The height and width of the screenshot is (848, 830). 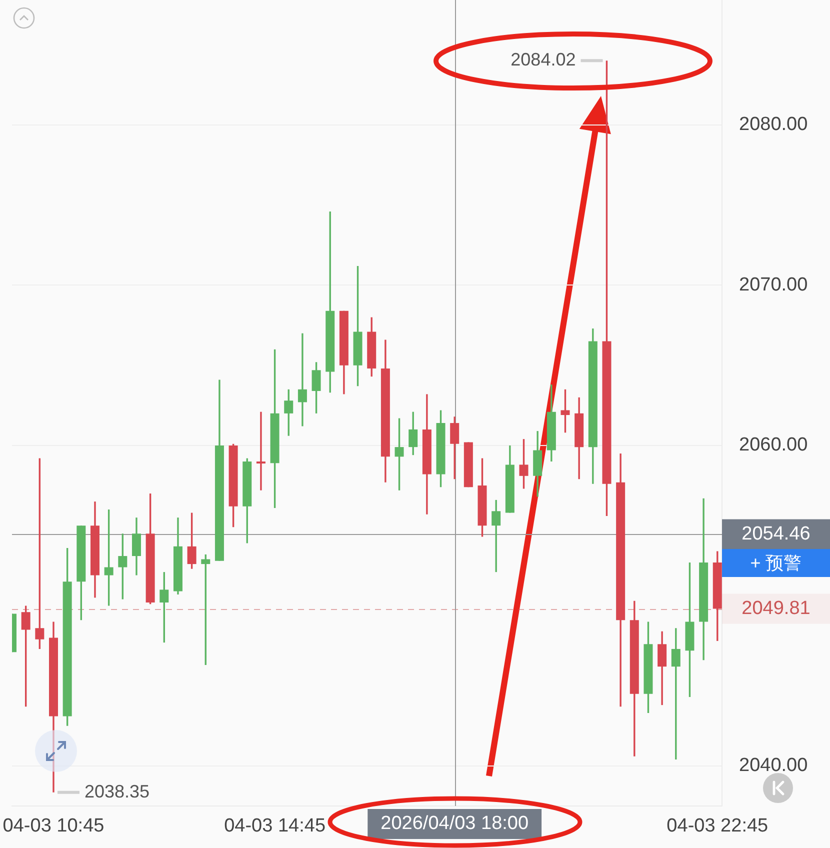 What do you see at coordinates (53, 826) in the screenshot?
I see `x-tick-label: 04-03 10:45` at bounding box center [53, 826].